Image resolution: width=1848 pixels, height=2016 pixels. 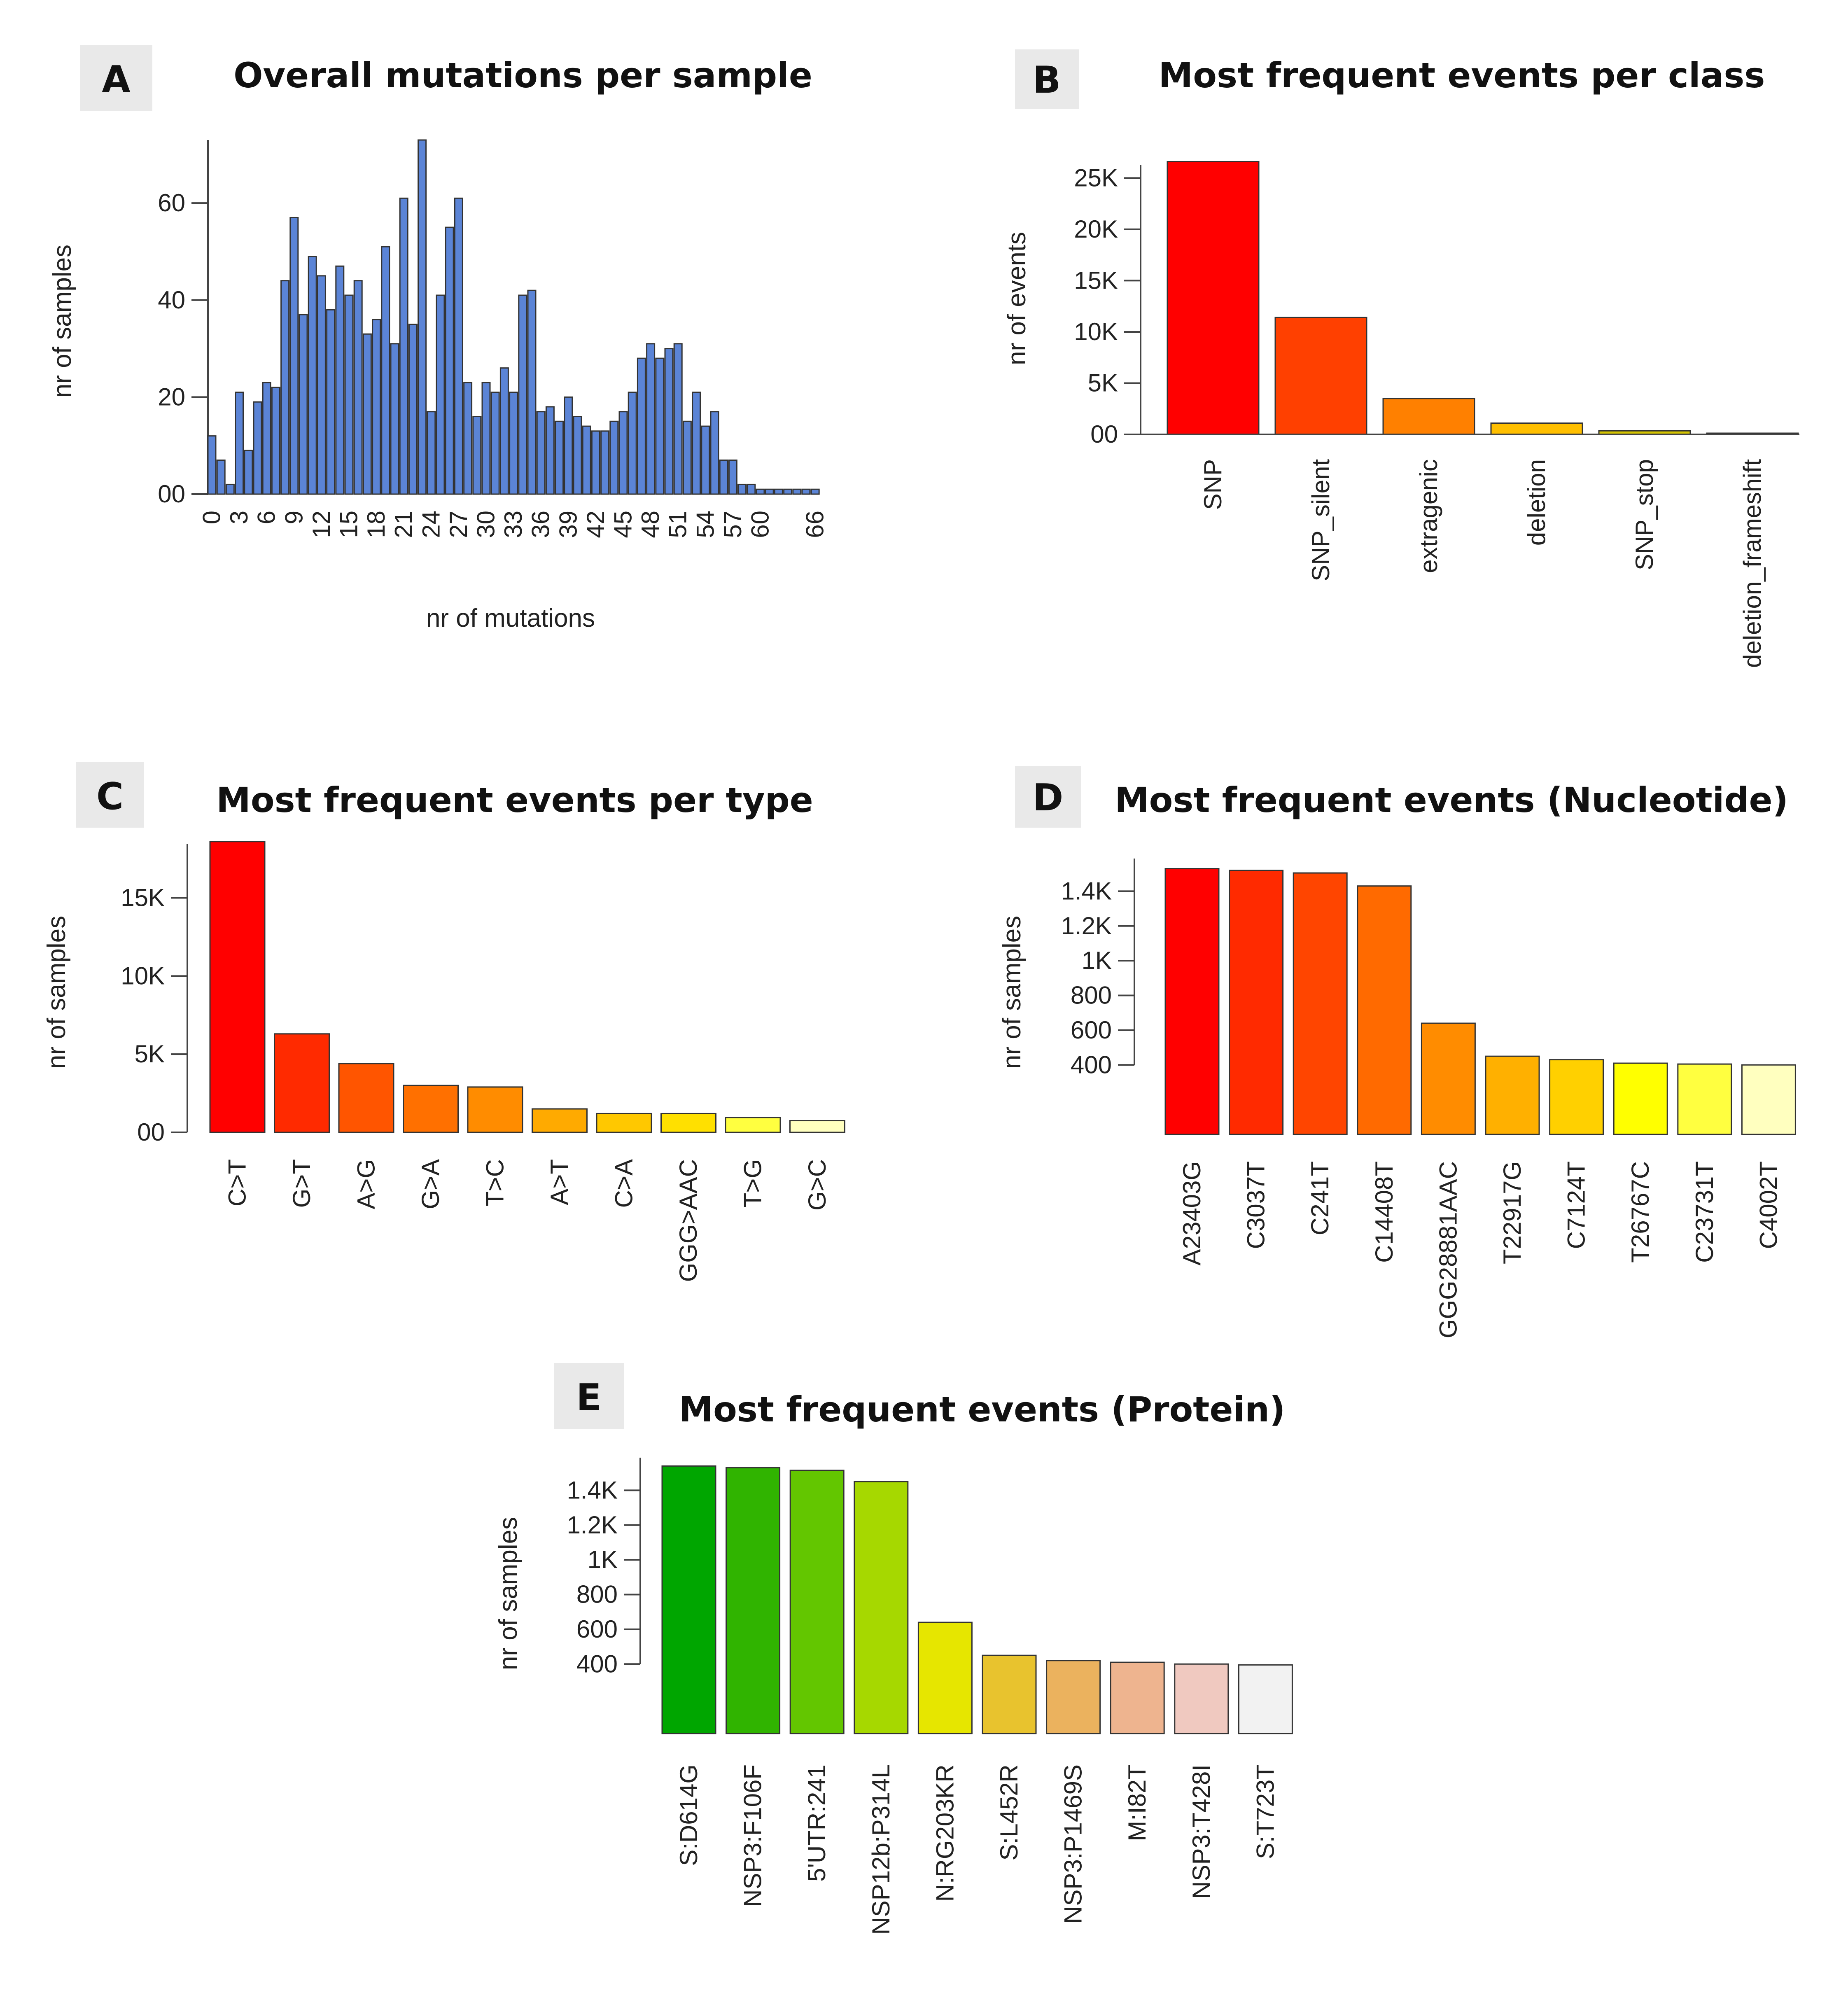 What do you see at coordinates (458, 524) in the screenshot?
I see `panel-a-x-tick-label: 27` at bounding box center [458, 524].